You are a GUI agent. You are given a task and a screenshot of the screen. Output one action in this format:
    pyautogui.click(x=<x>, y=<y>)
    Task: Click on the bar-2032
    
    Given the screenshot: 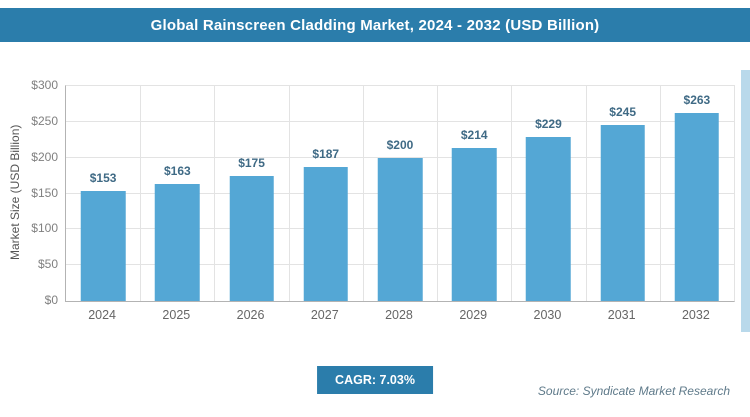 What is the action you would take?
    pyautogui.click(x=697, y=206)
    